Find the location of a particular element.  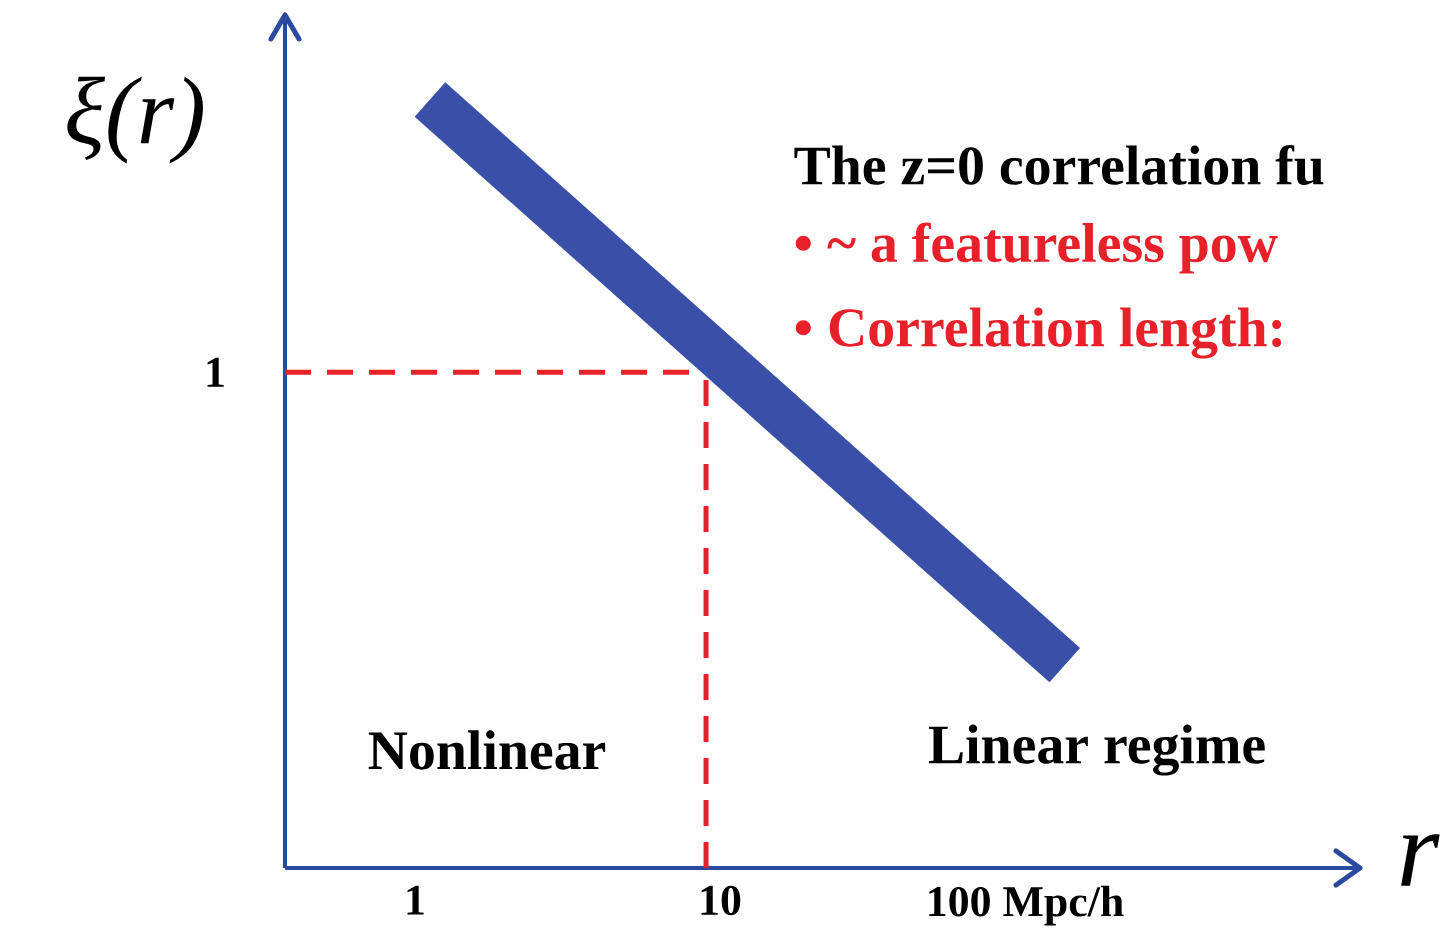

x-axis-title: r is located at coordinates (1420, 860).